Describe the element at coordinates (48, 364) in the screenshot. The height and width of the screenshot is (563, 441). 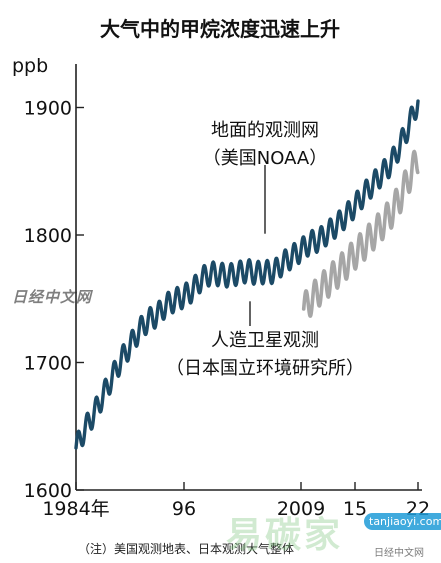
I see `y-tick-label: 1700` at that location.